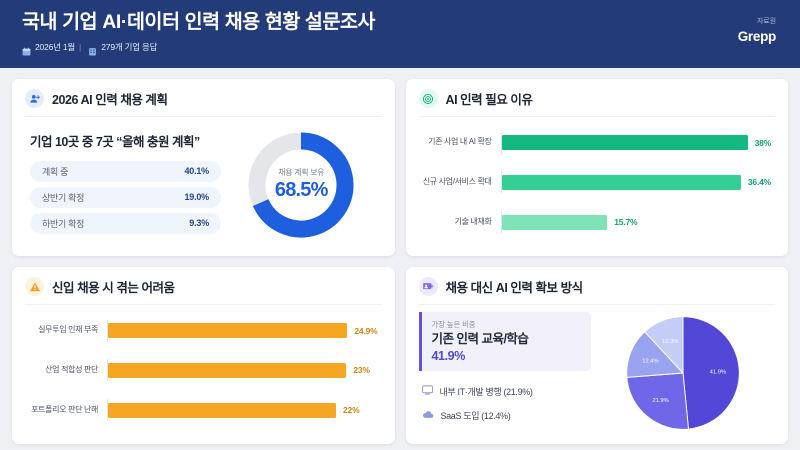 The width and height of the screenshot is (800, 450). What do you see at coordinates (489, 100) in the screenshot?
I see `card-ai-reason-title: AI 인력 필요 이유` at bounding box center [489, 100].